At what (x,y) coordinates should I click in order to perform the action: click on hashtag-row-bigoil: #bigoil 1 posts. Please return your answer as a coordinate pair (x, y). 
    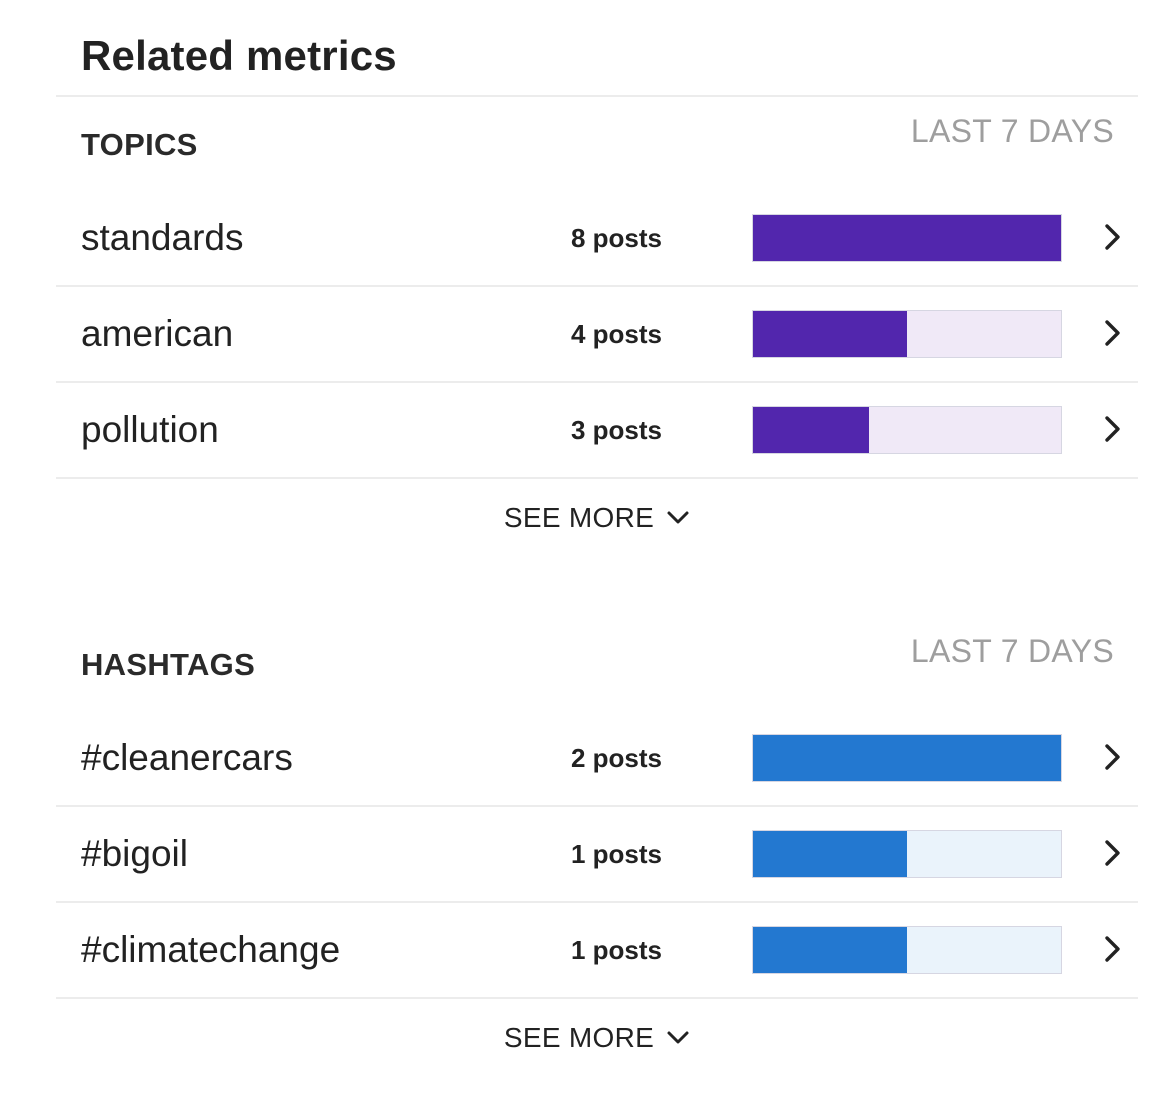
    Looking at the image, I should click on (597, 855).